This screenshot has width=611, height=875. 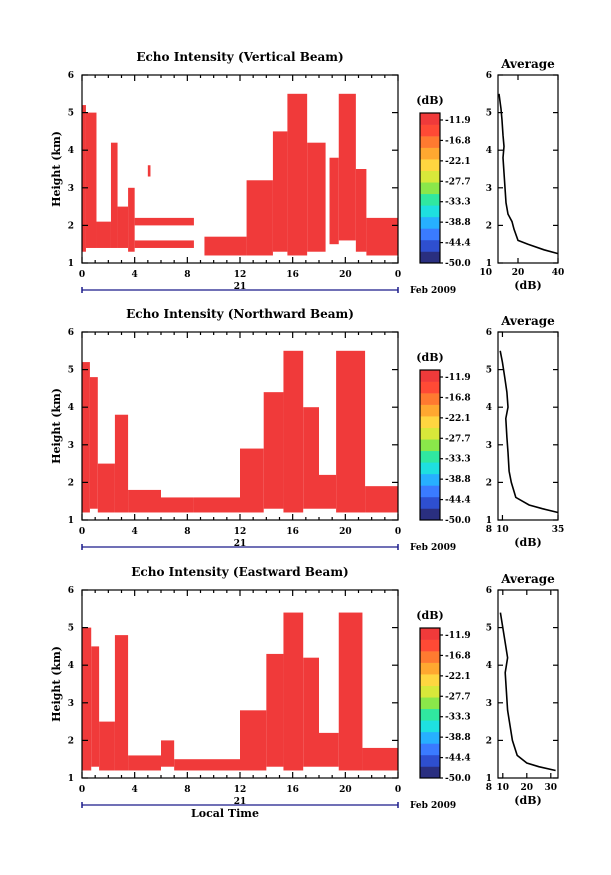 I want to click on average-y-tick-label: 5, so click(x=489, y=629).